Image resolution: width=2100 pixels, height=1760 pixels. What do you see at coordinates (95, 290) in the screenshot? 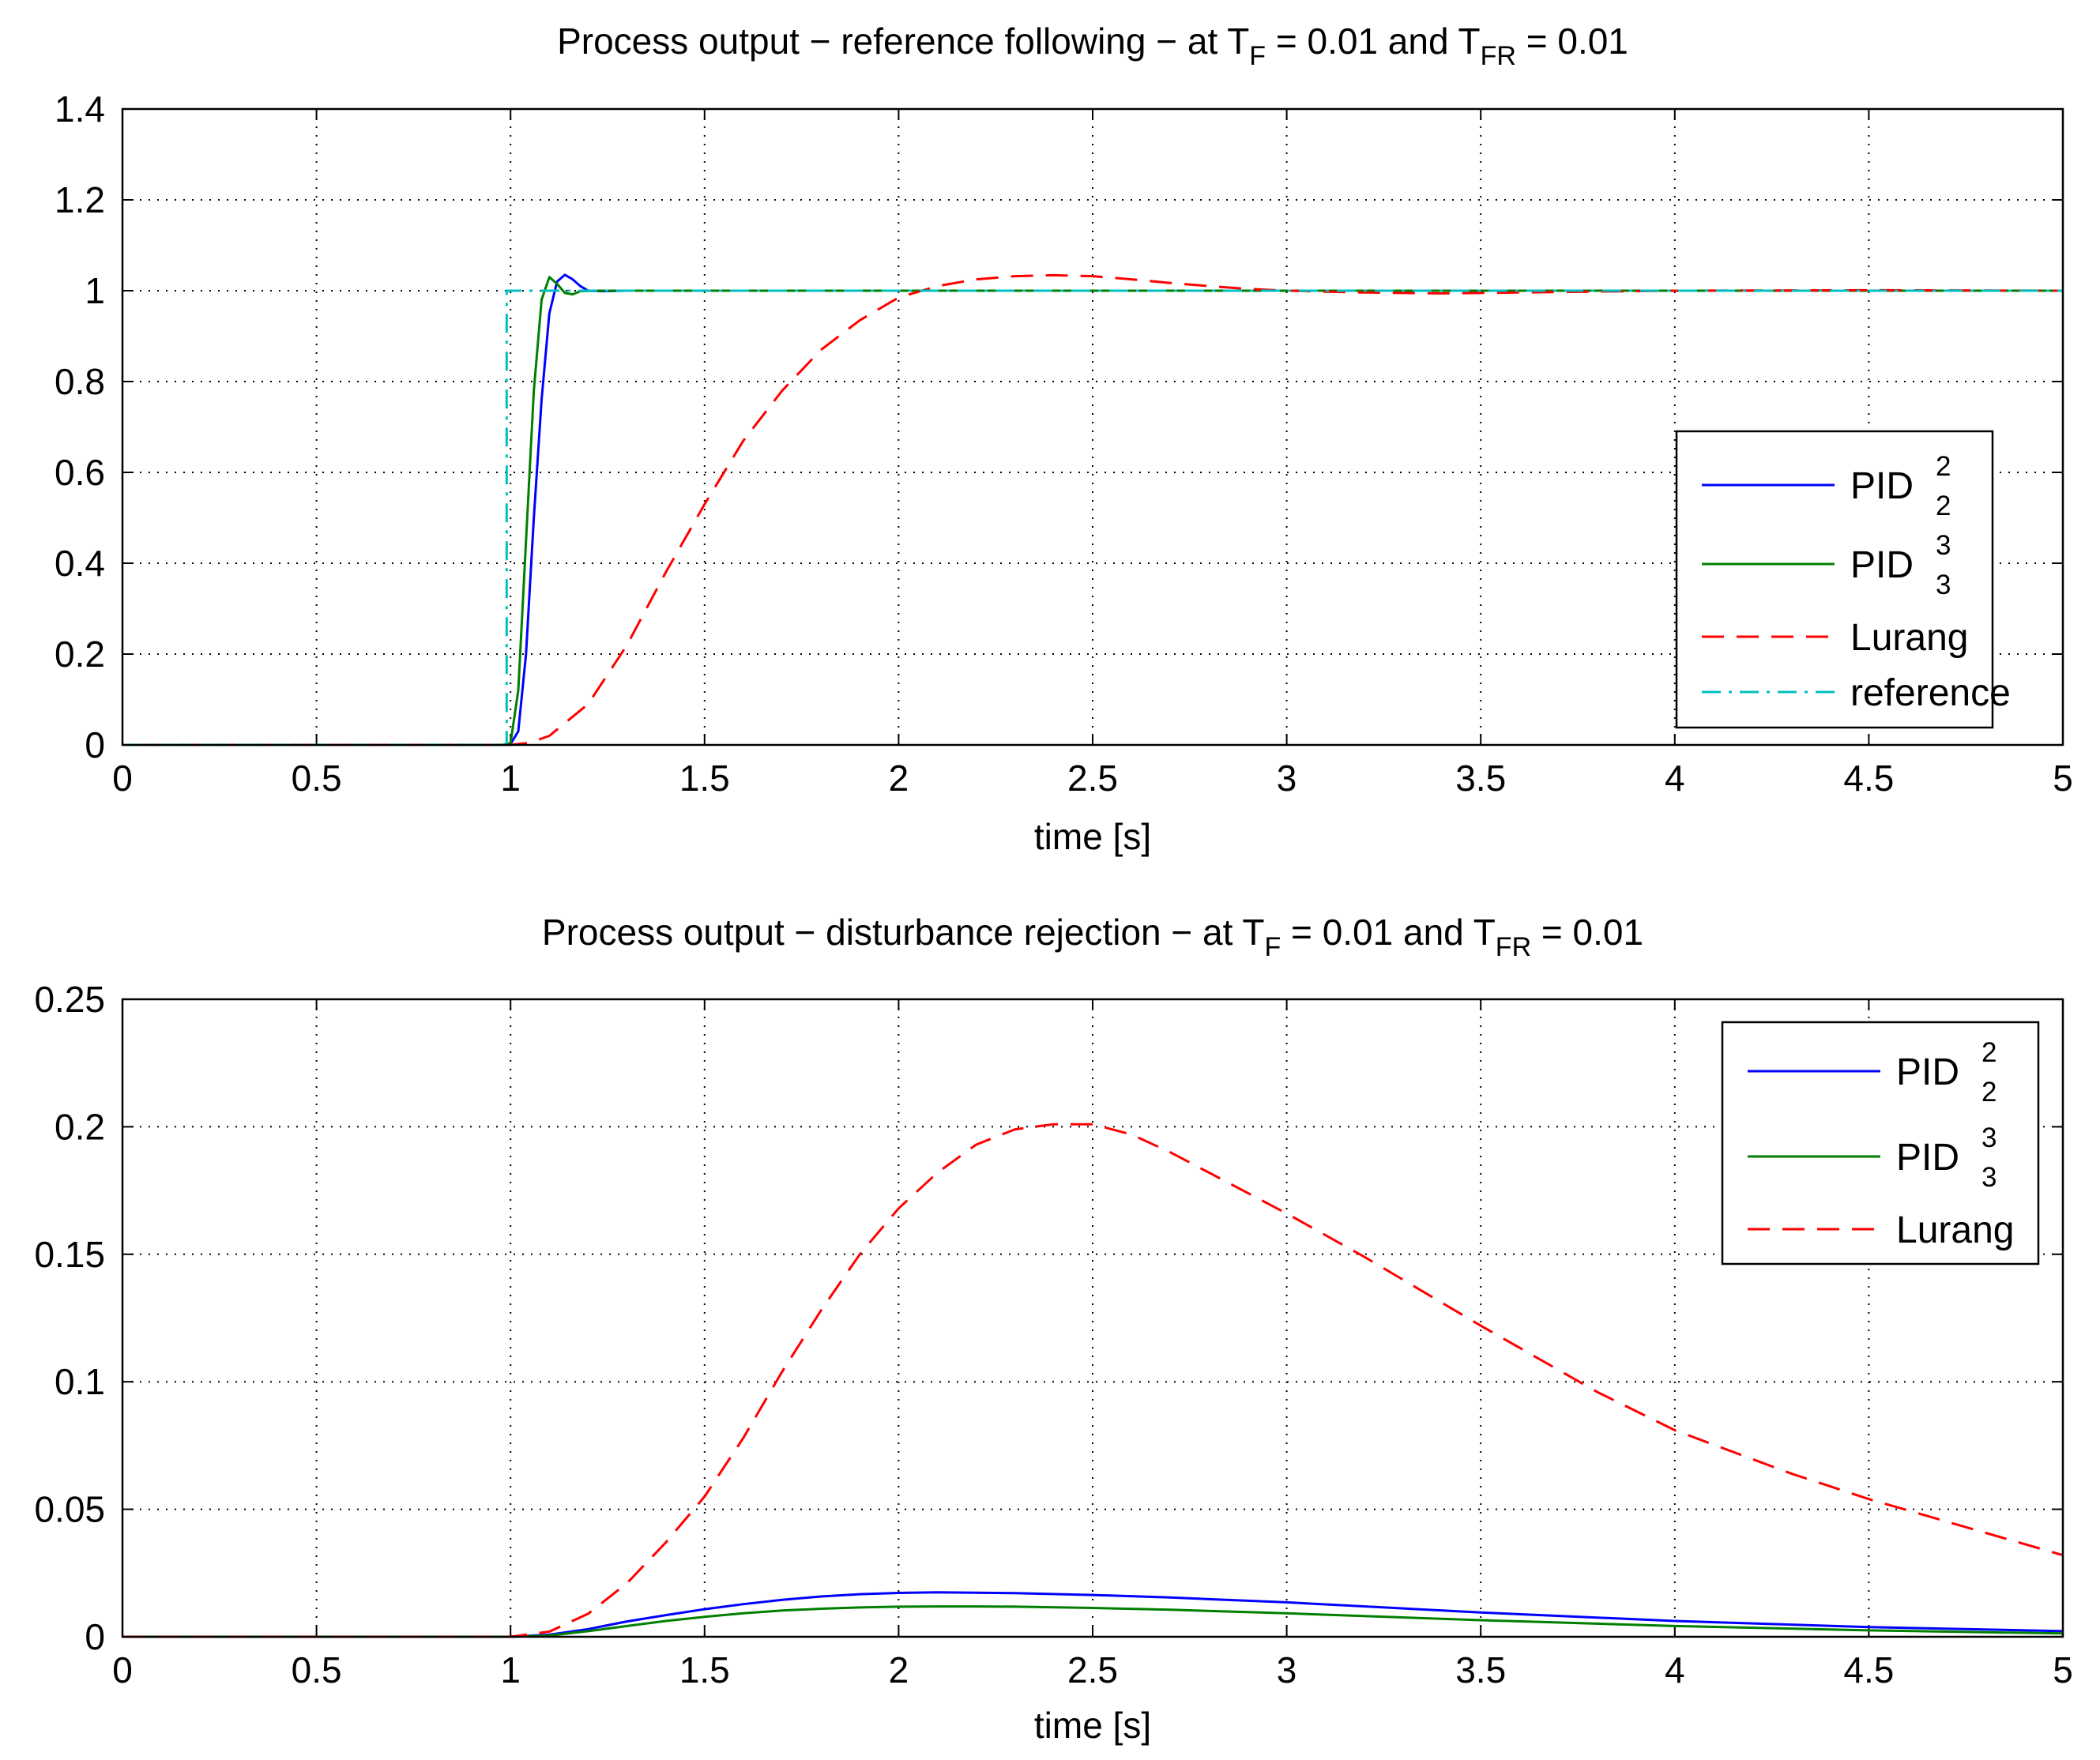
I see `y-tick-label: 1` at bounding box center [95, 290].